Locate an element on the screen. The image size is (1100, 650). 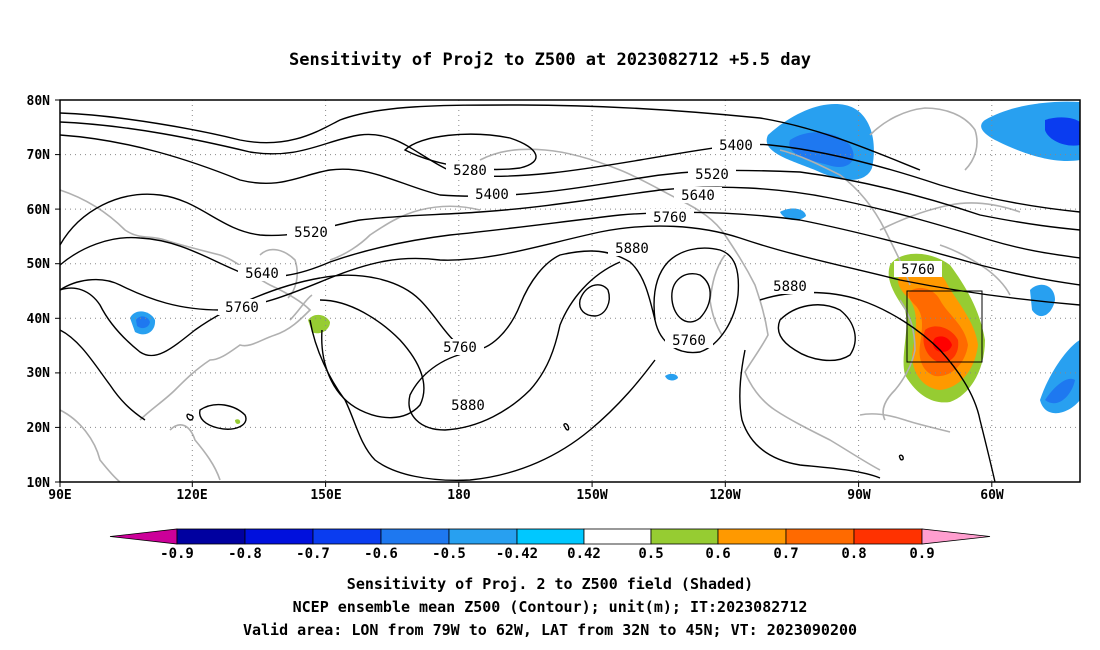
lat-tick-label: 20N is located at coordinates (39, 428).